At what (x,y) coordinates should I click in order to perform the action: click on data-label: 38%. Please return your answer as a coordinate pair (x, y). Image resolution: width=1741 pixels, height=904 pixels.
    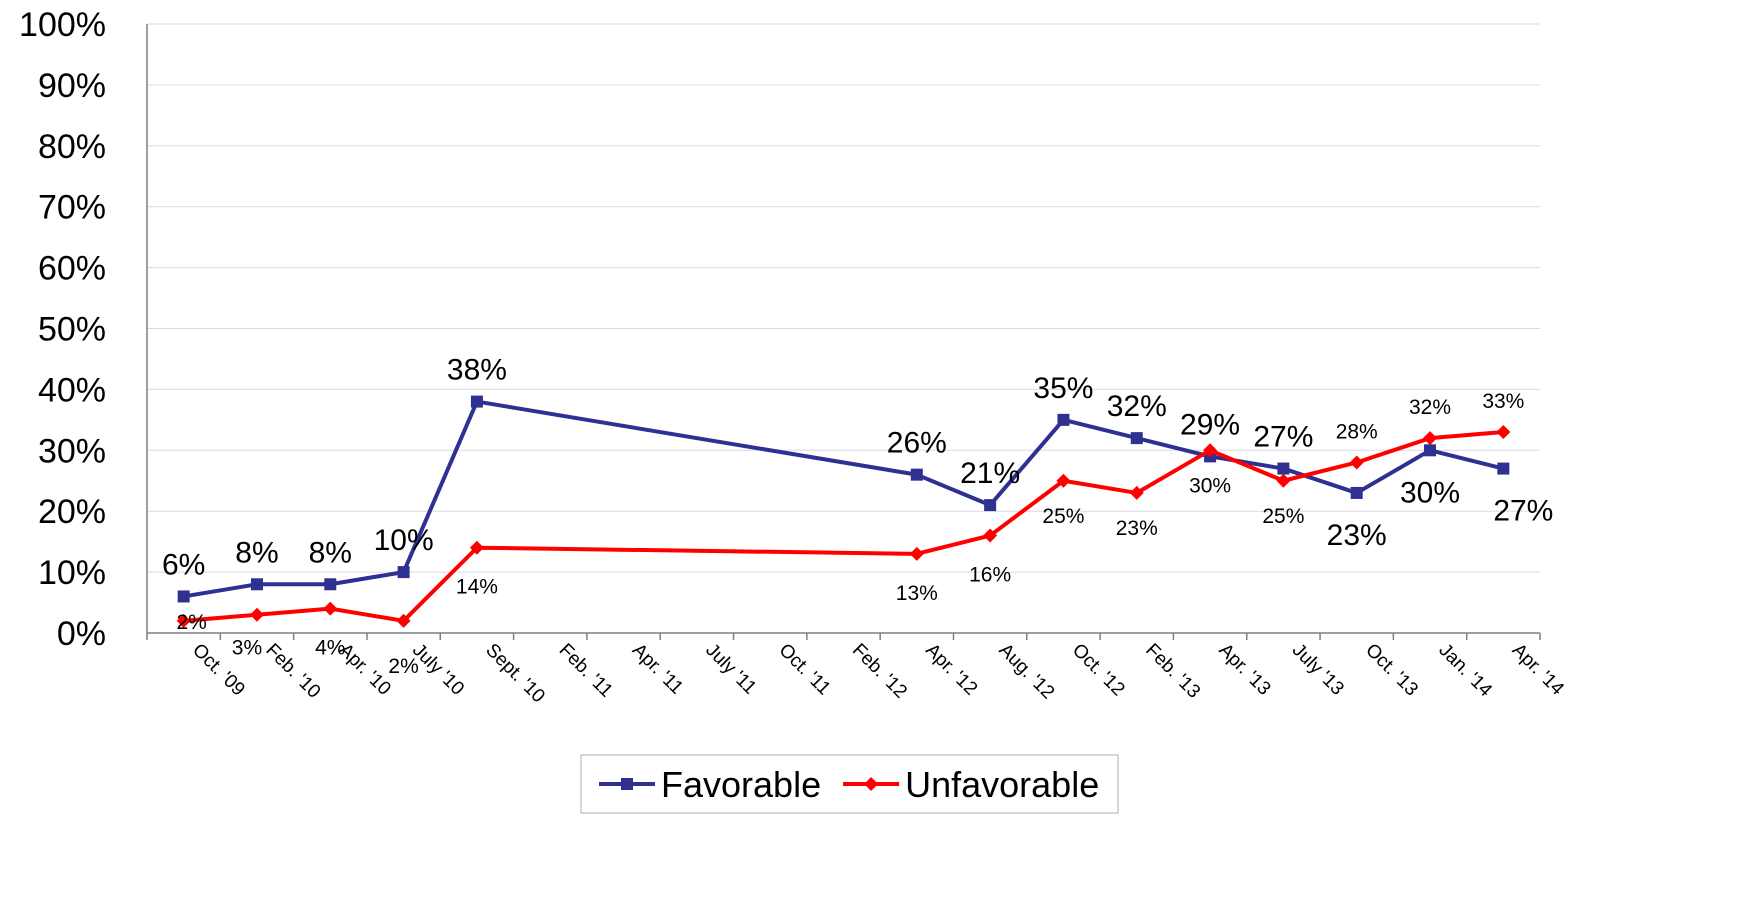
    Looking at the image, I should click on (477, 370).